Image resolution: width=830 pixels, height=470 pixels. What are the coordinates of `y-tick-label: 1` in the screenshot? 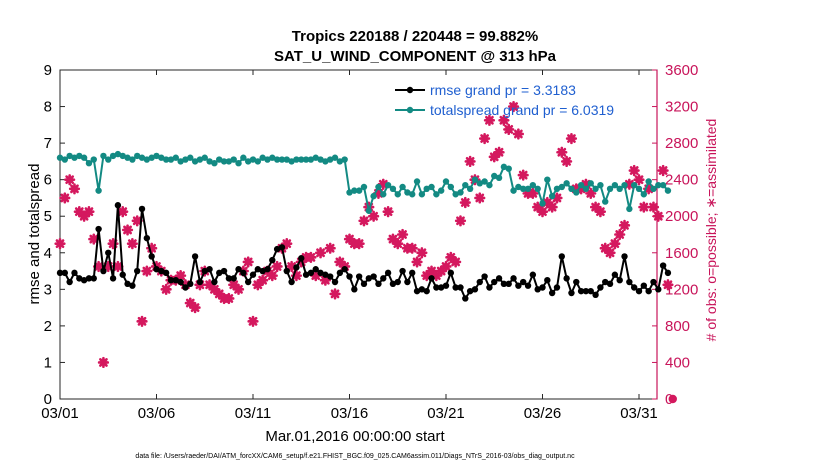 It's located at (48, 362).